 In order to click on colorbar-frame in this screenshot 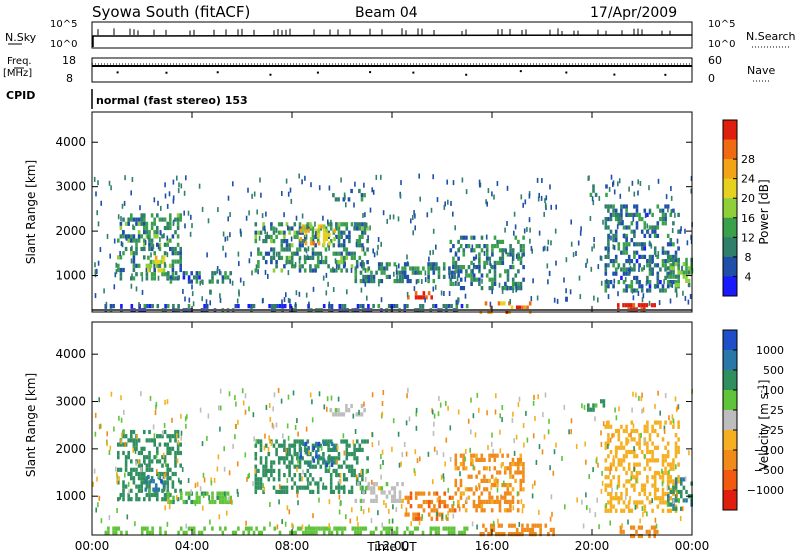, I will do `click(730, 420)`.